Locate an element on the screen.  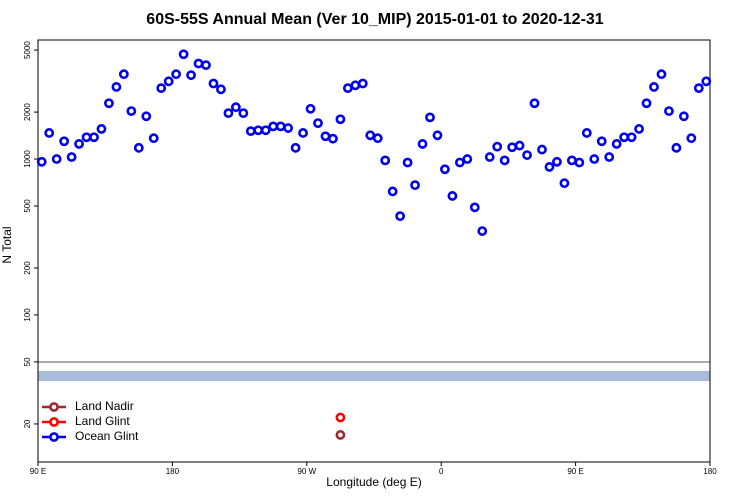
x-axis-label: Longitude (deg E) is located at coordinates (373, 482).